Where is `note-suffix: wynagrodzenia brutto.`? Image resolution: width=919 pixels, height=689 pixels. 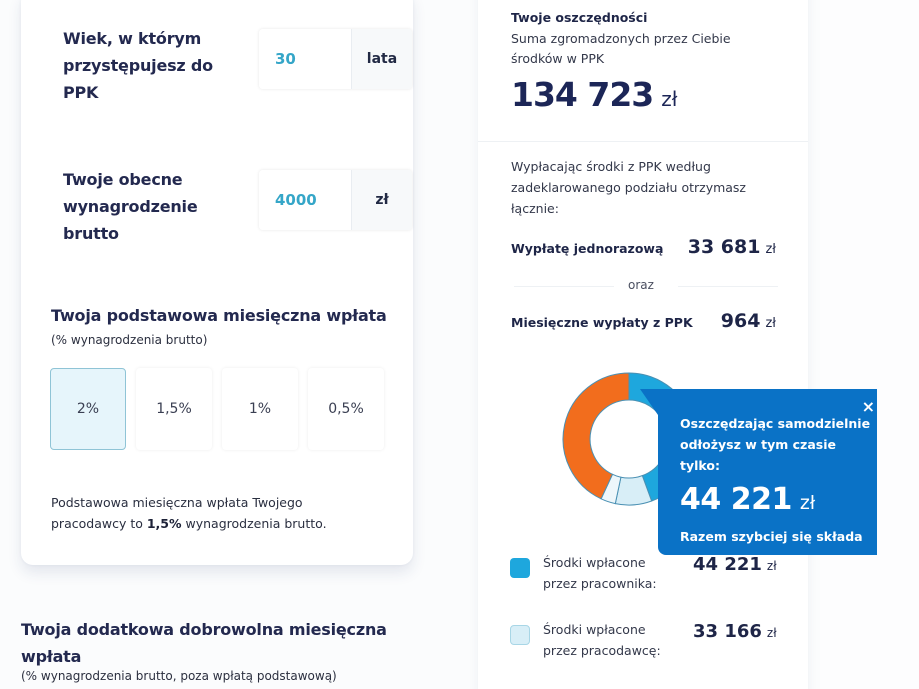 note-suffix: wynagrodzenia brutto. is located at coordinates (254, 523).